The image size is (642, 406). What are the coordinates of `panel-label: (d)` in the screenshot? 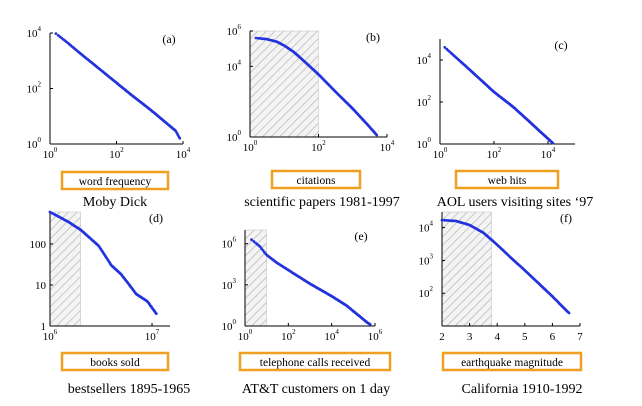 It's located at (156, 218).